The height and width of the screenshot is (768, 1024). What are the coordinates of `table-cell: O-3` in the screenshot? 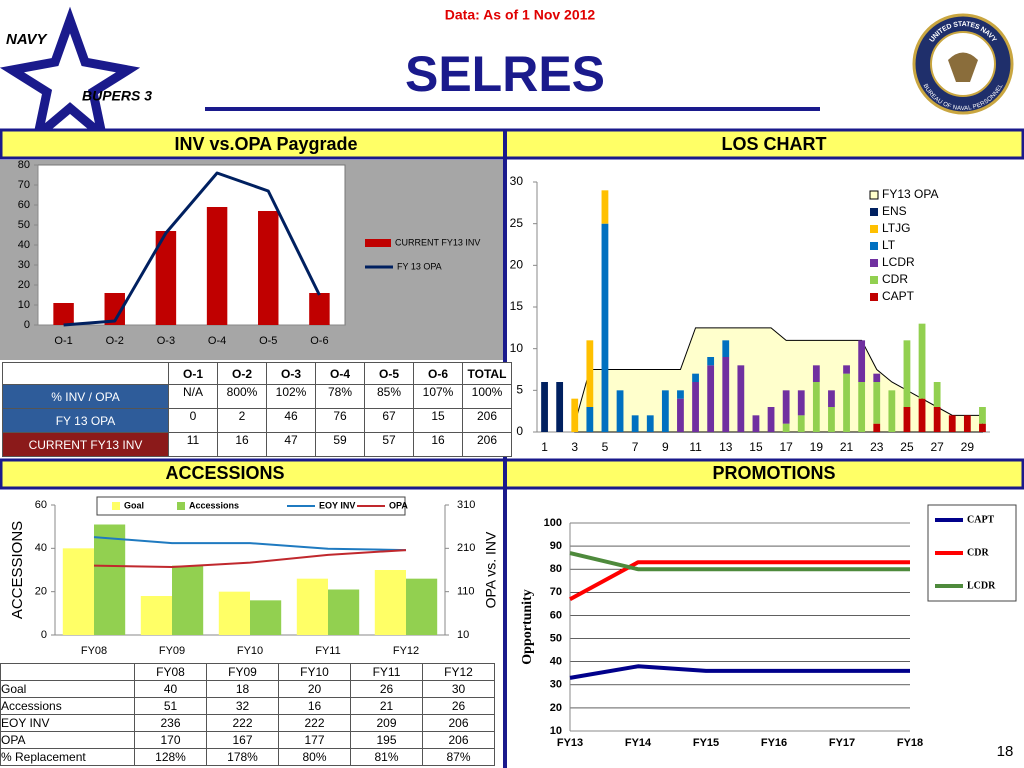 It's located at (291, 373).